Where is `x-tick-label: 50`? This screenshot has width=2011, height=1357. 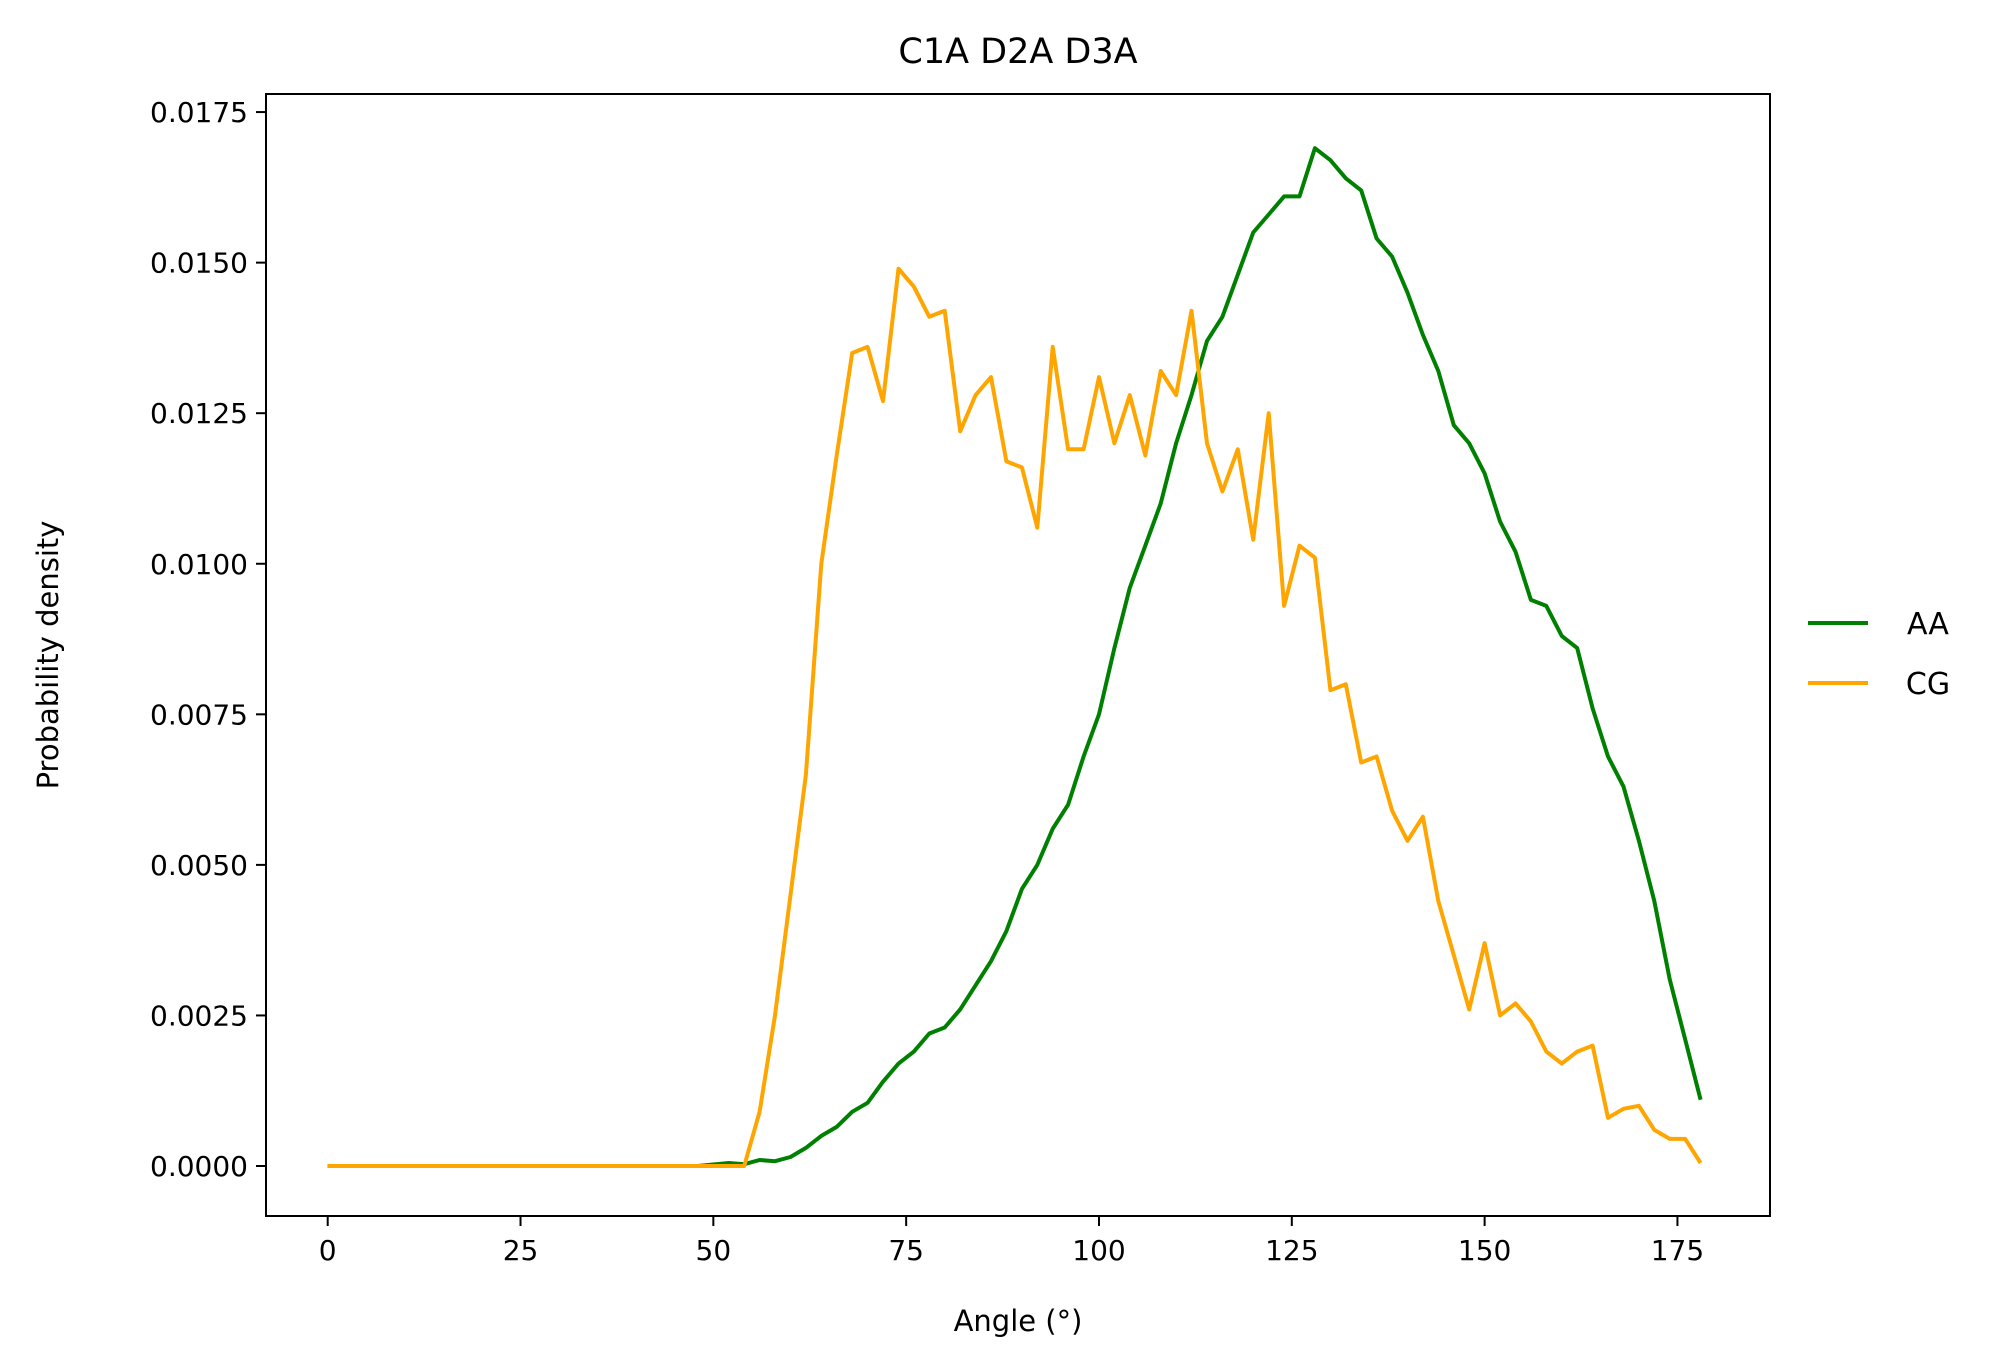 x-tick-label: 50 is located at coordinates (714, 1250).